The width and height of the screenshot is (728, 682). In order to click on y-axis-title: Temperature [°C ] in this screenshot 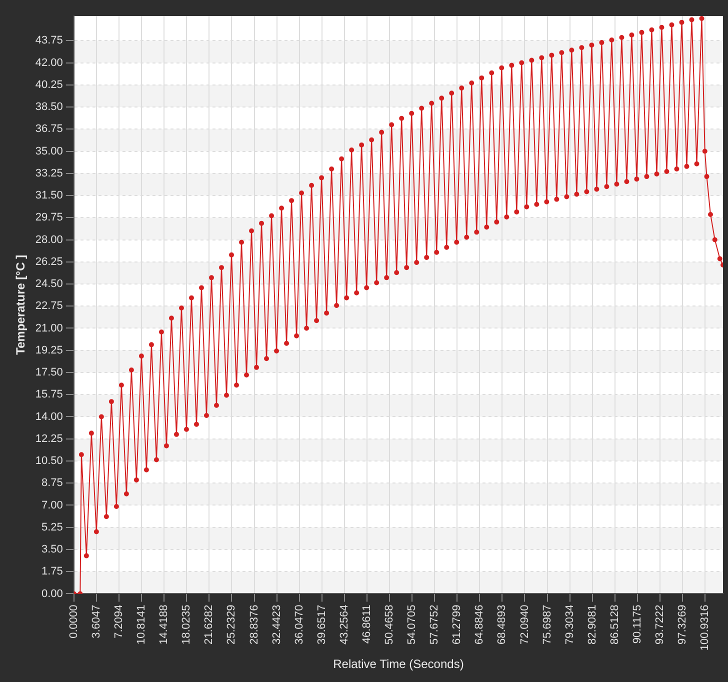, I will do `click(21, 304)`.